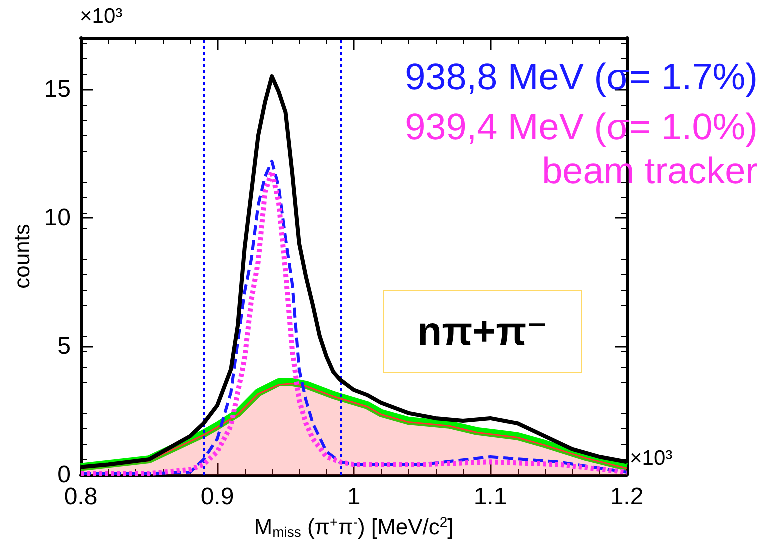 The height and width of the screenshot is (545, 771). I want to click on y-tick-label: 15, so click(57, 89).